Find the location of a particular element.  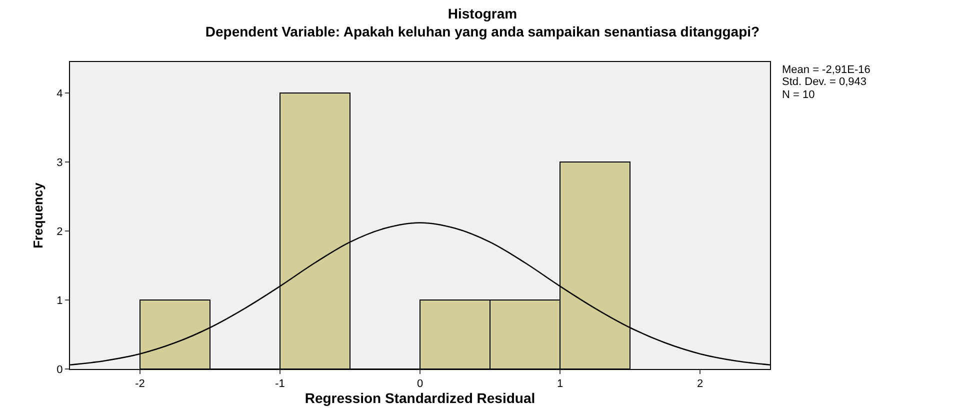

x-tick-label: 1 is located at coordinates (560, 384).